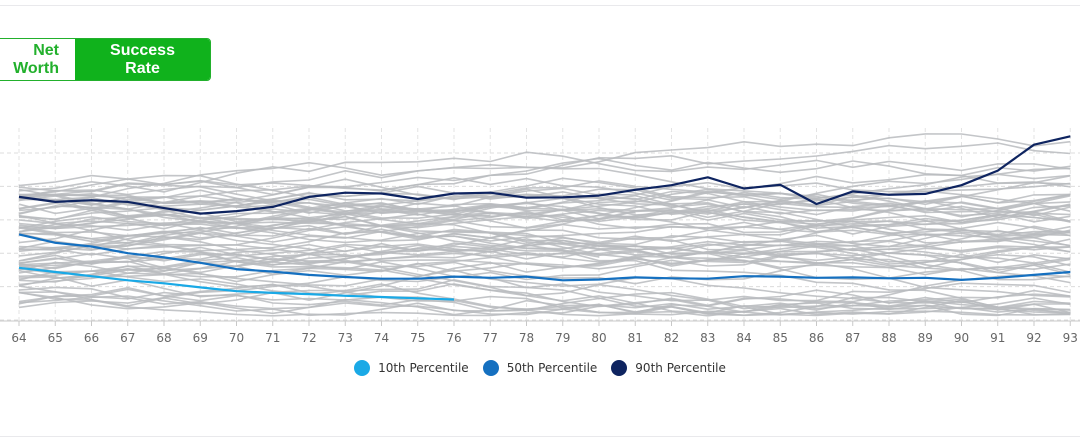 This screenshot has width=1080, height=441. I want to click on legend-swatch-90th, so click(619, 368).